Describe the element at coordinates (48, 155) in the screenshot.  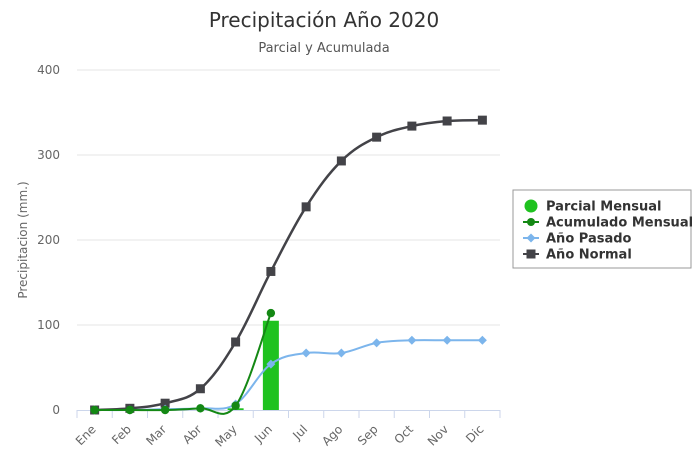
I see `y-tick-label: 300` at that location.